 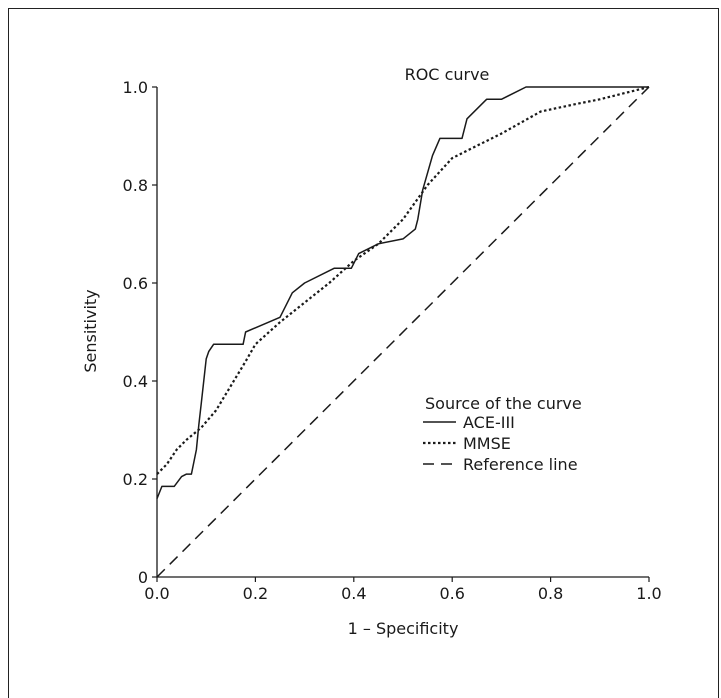 I want to click on y-tick-label: 0.8, so click(x=135, y=185).